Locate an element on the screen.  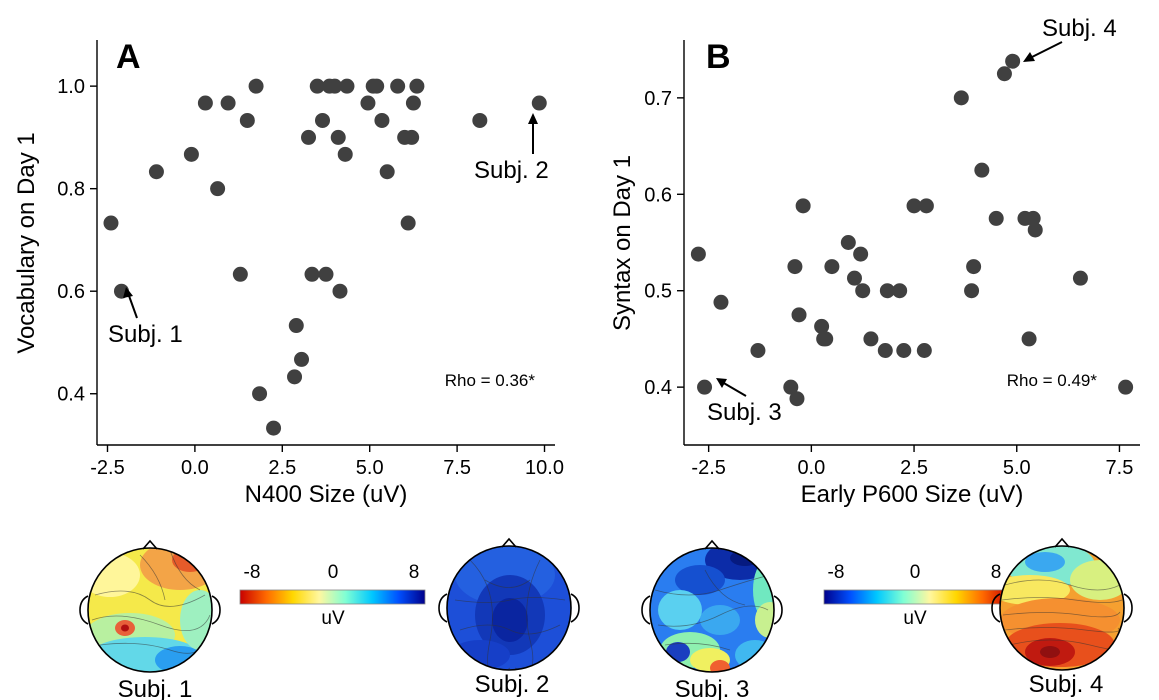
y-tick-label-a: 0.6 is located at coordinates (71, 292).